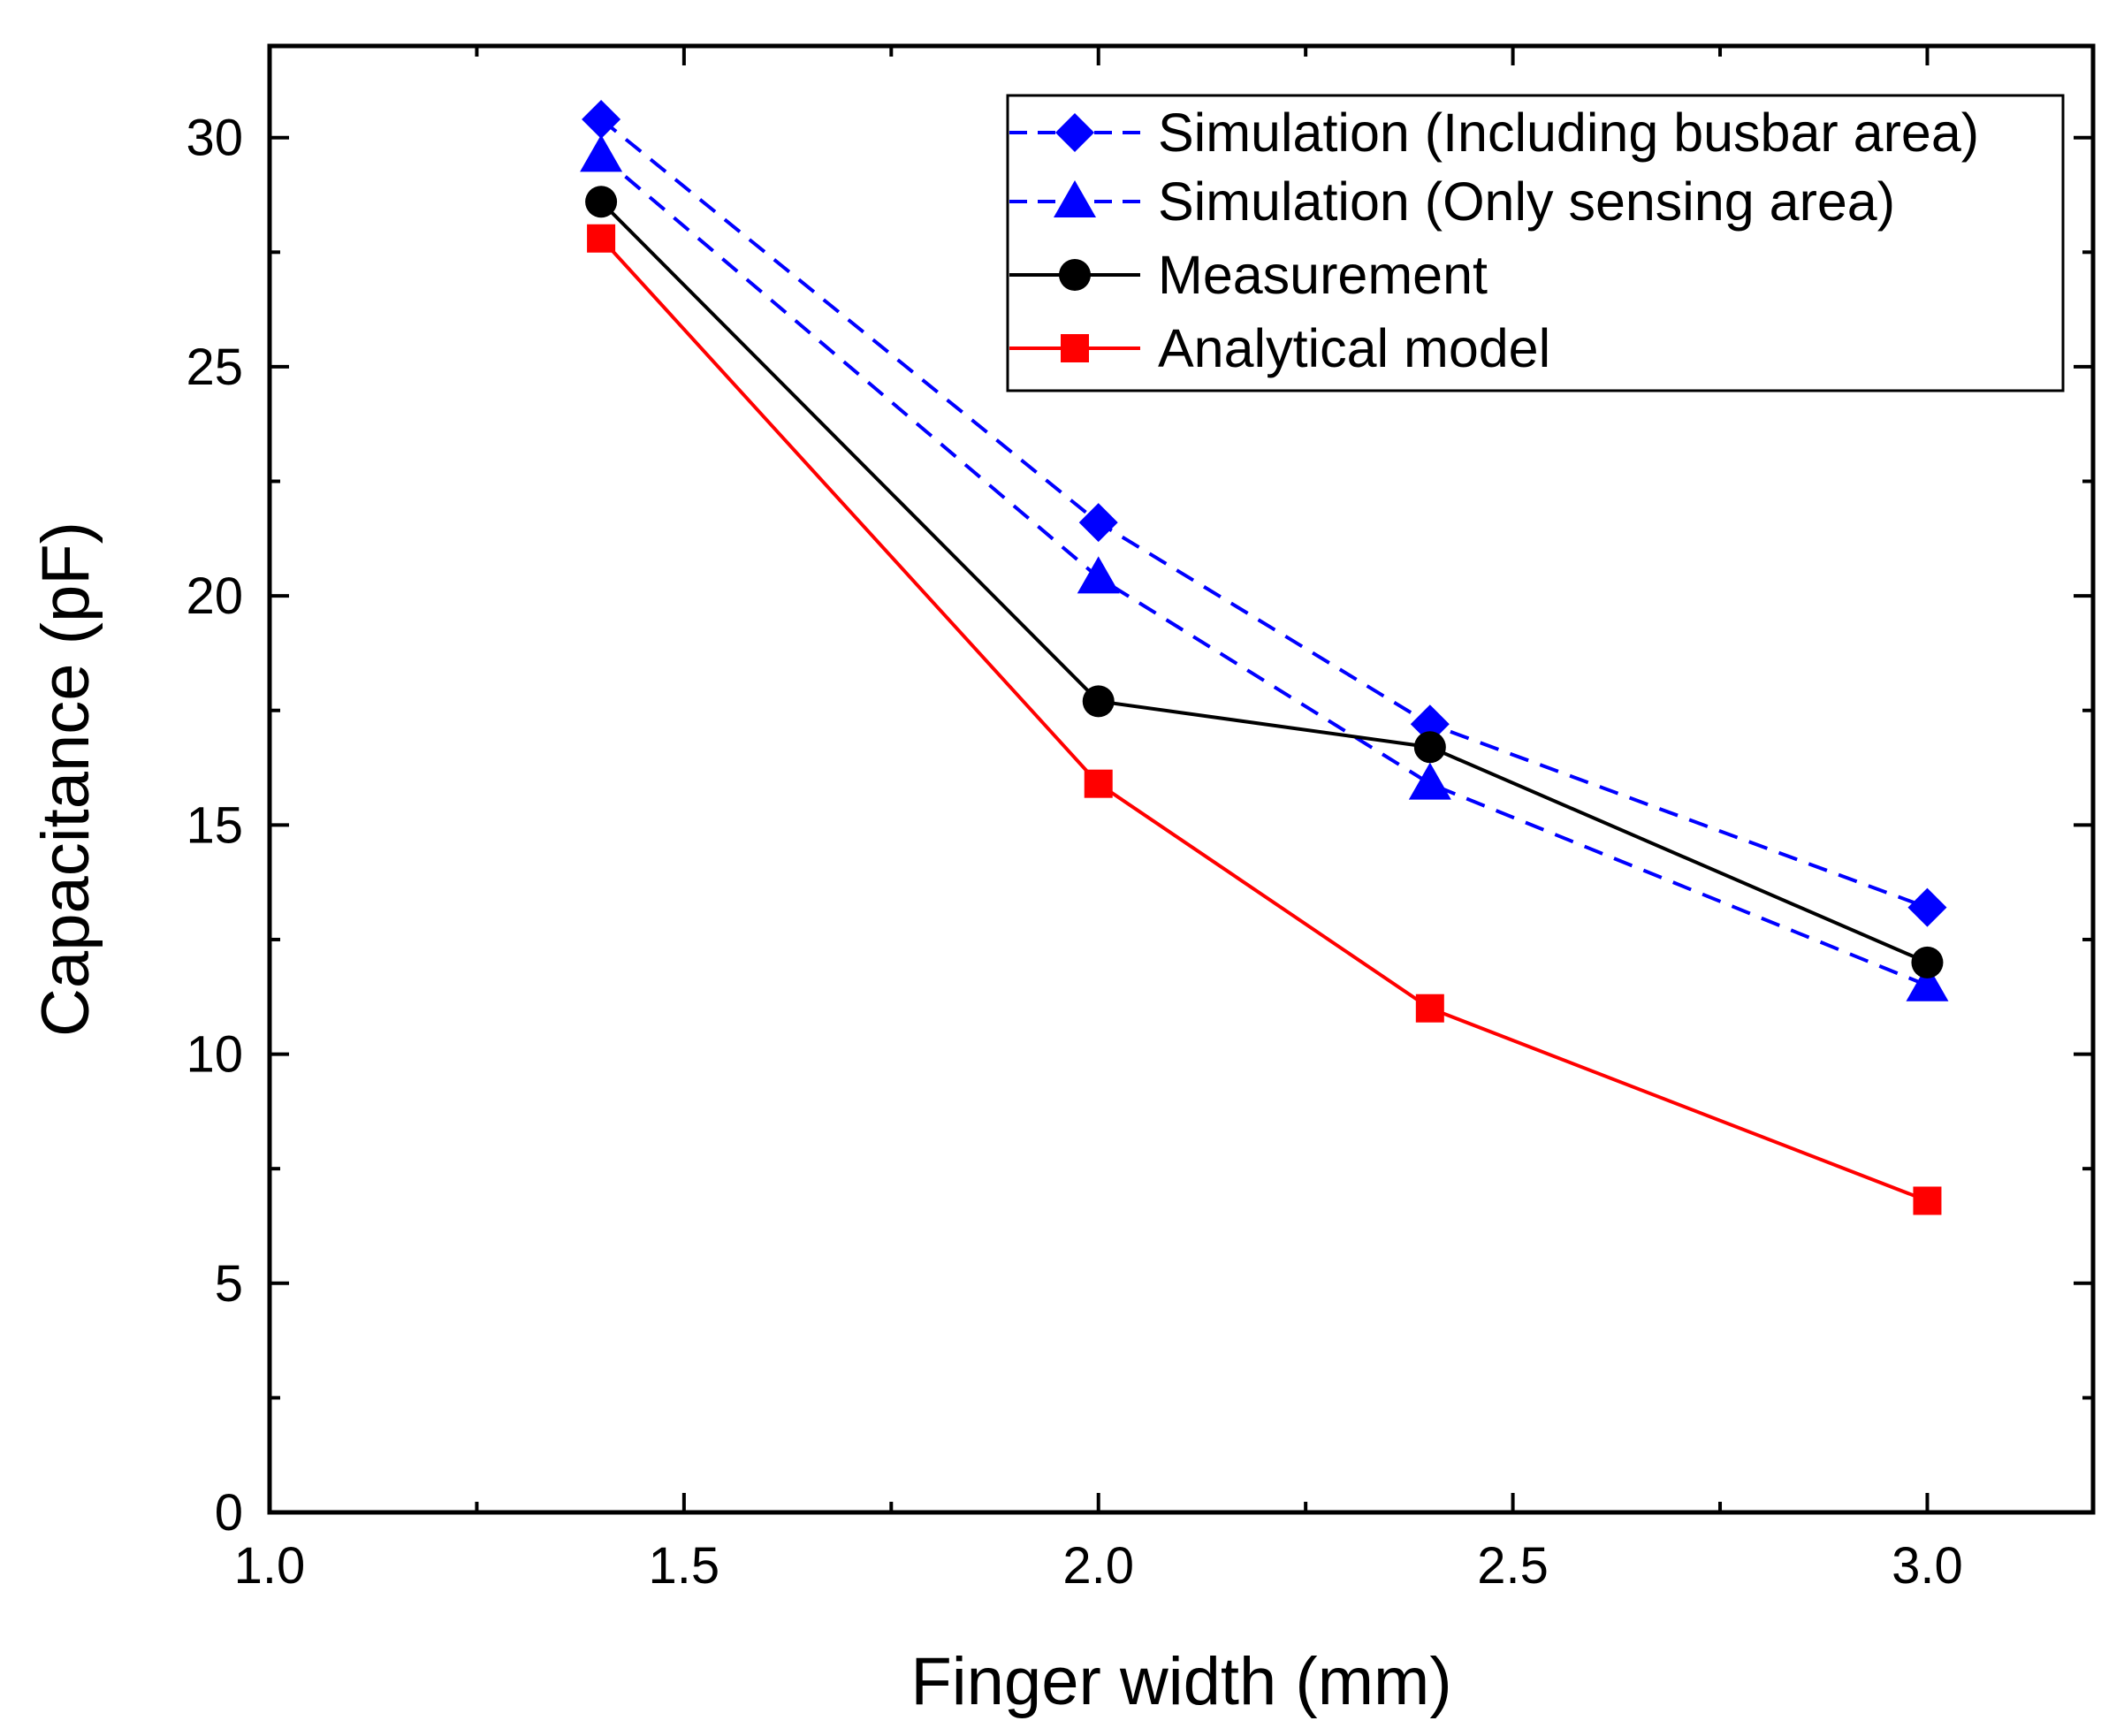  What do you see at coordinates (270, 1566) in the screenshot?
I see `x-tick-label: 1.0` at bounding box center [270, 1566].